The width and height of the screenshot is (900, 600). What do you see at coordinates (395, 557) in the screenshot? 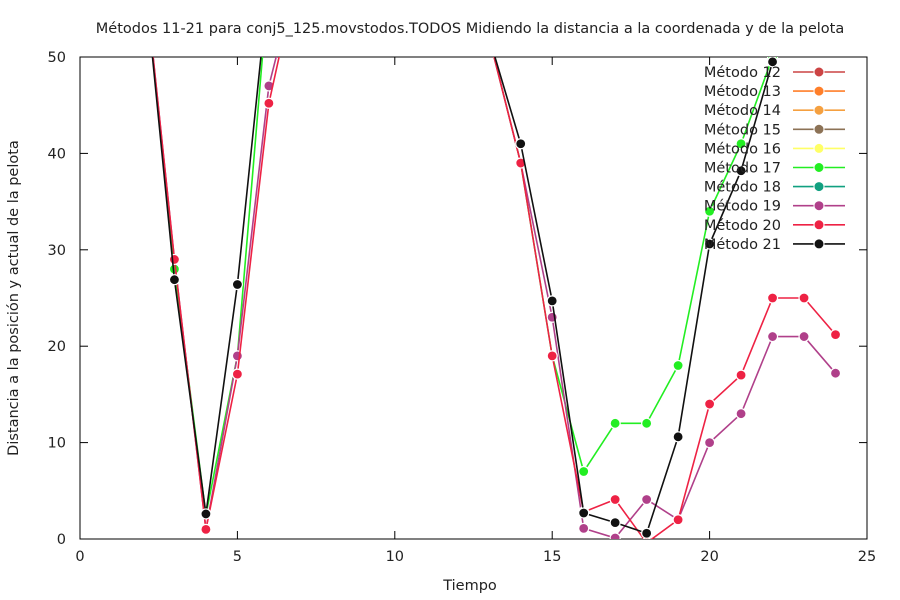
I see `x-tick-label: 10` at bounding box center [395, 557].